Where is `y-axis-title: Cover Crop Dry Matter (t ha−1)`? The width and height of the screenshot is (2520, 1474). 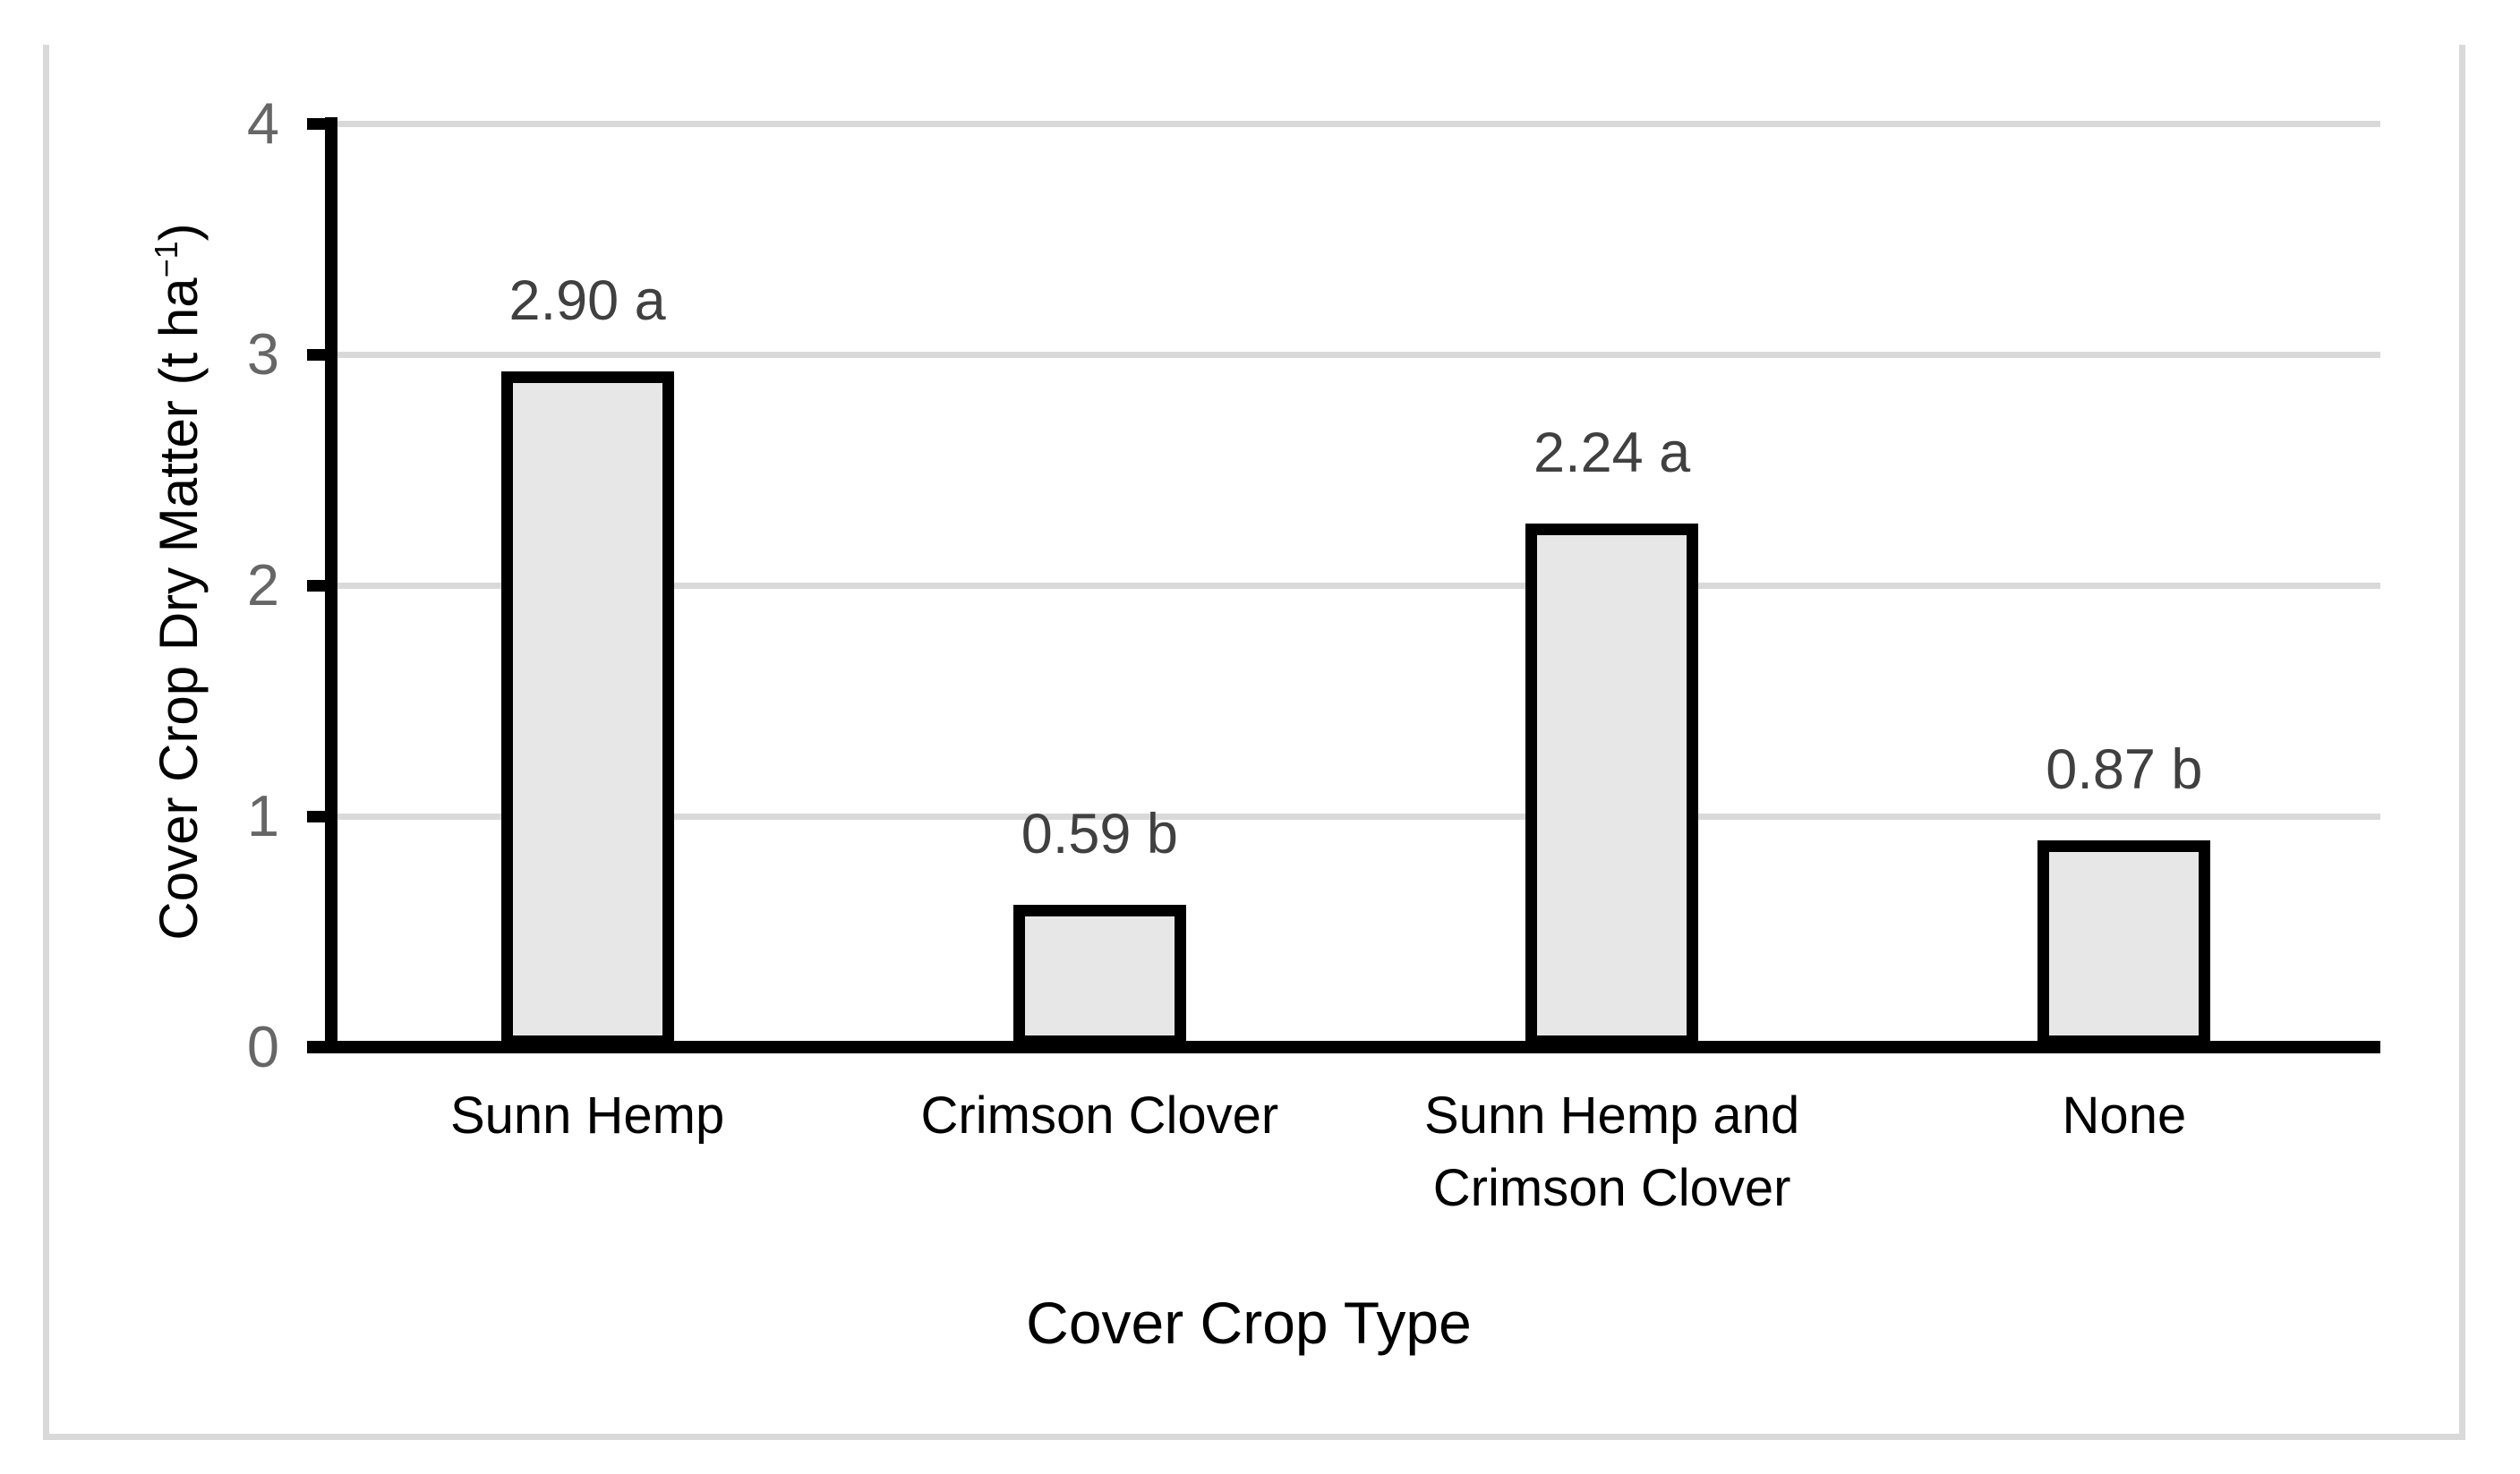
y-axis-title: Cover Crop Dry Matter (t ha−1) is located at coordinates (179, 582).